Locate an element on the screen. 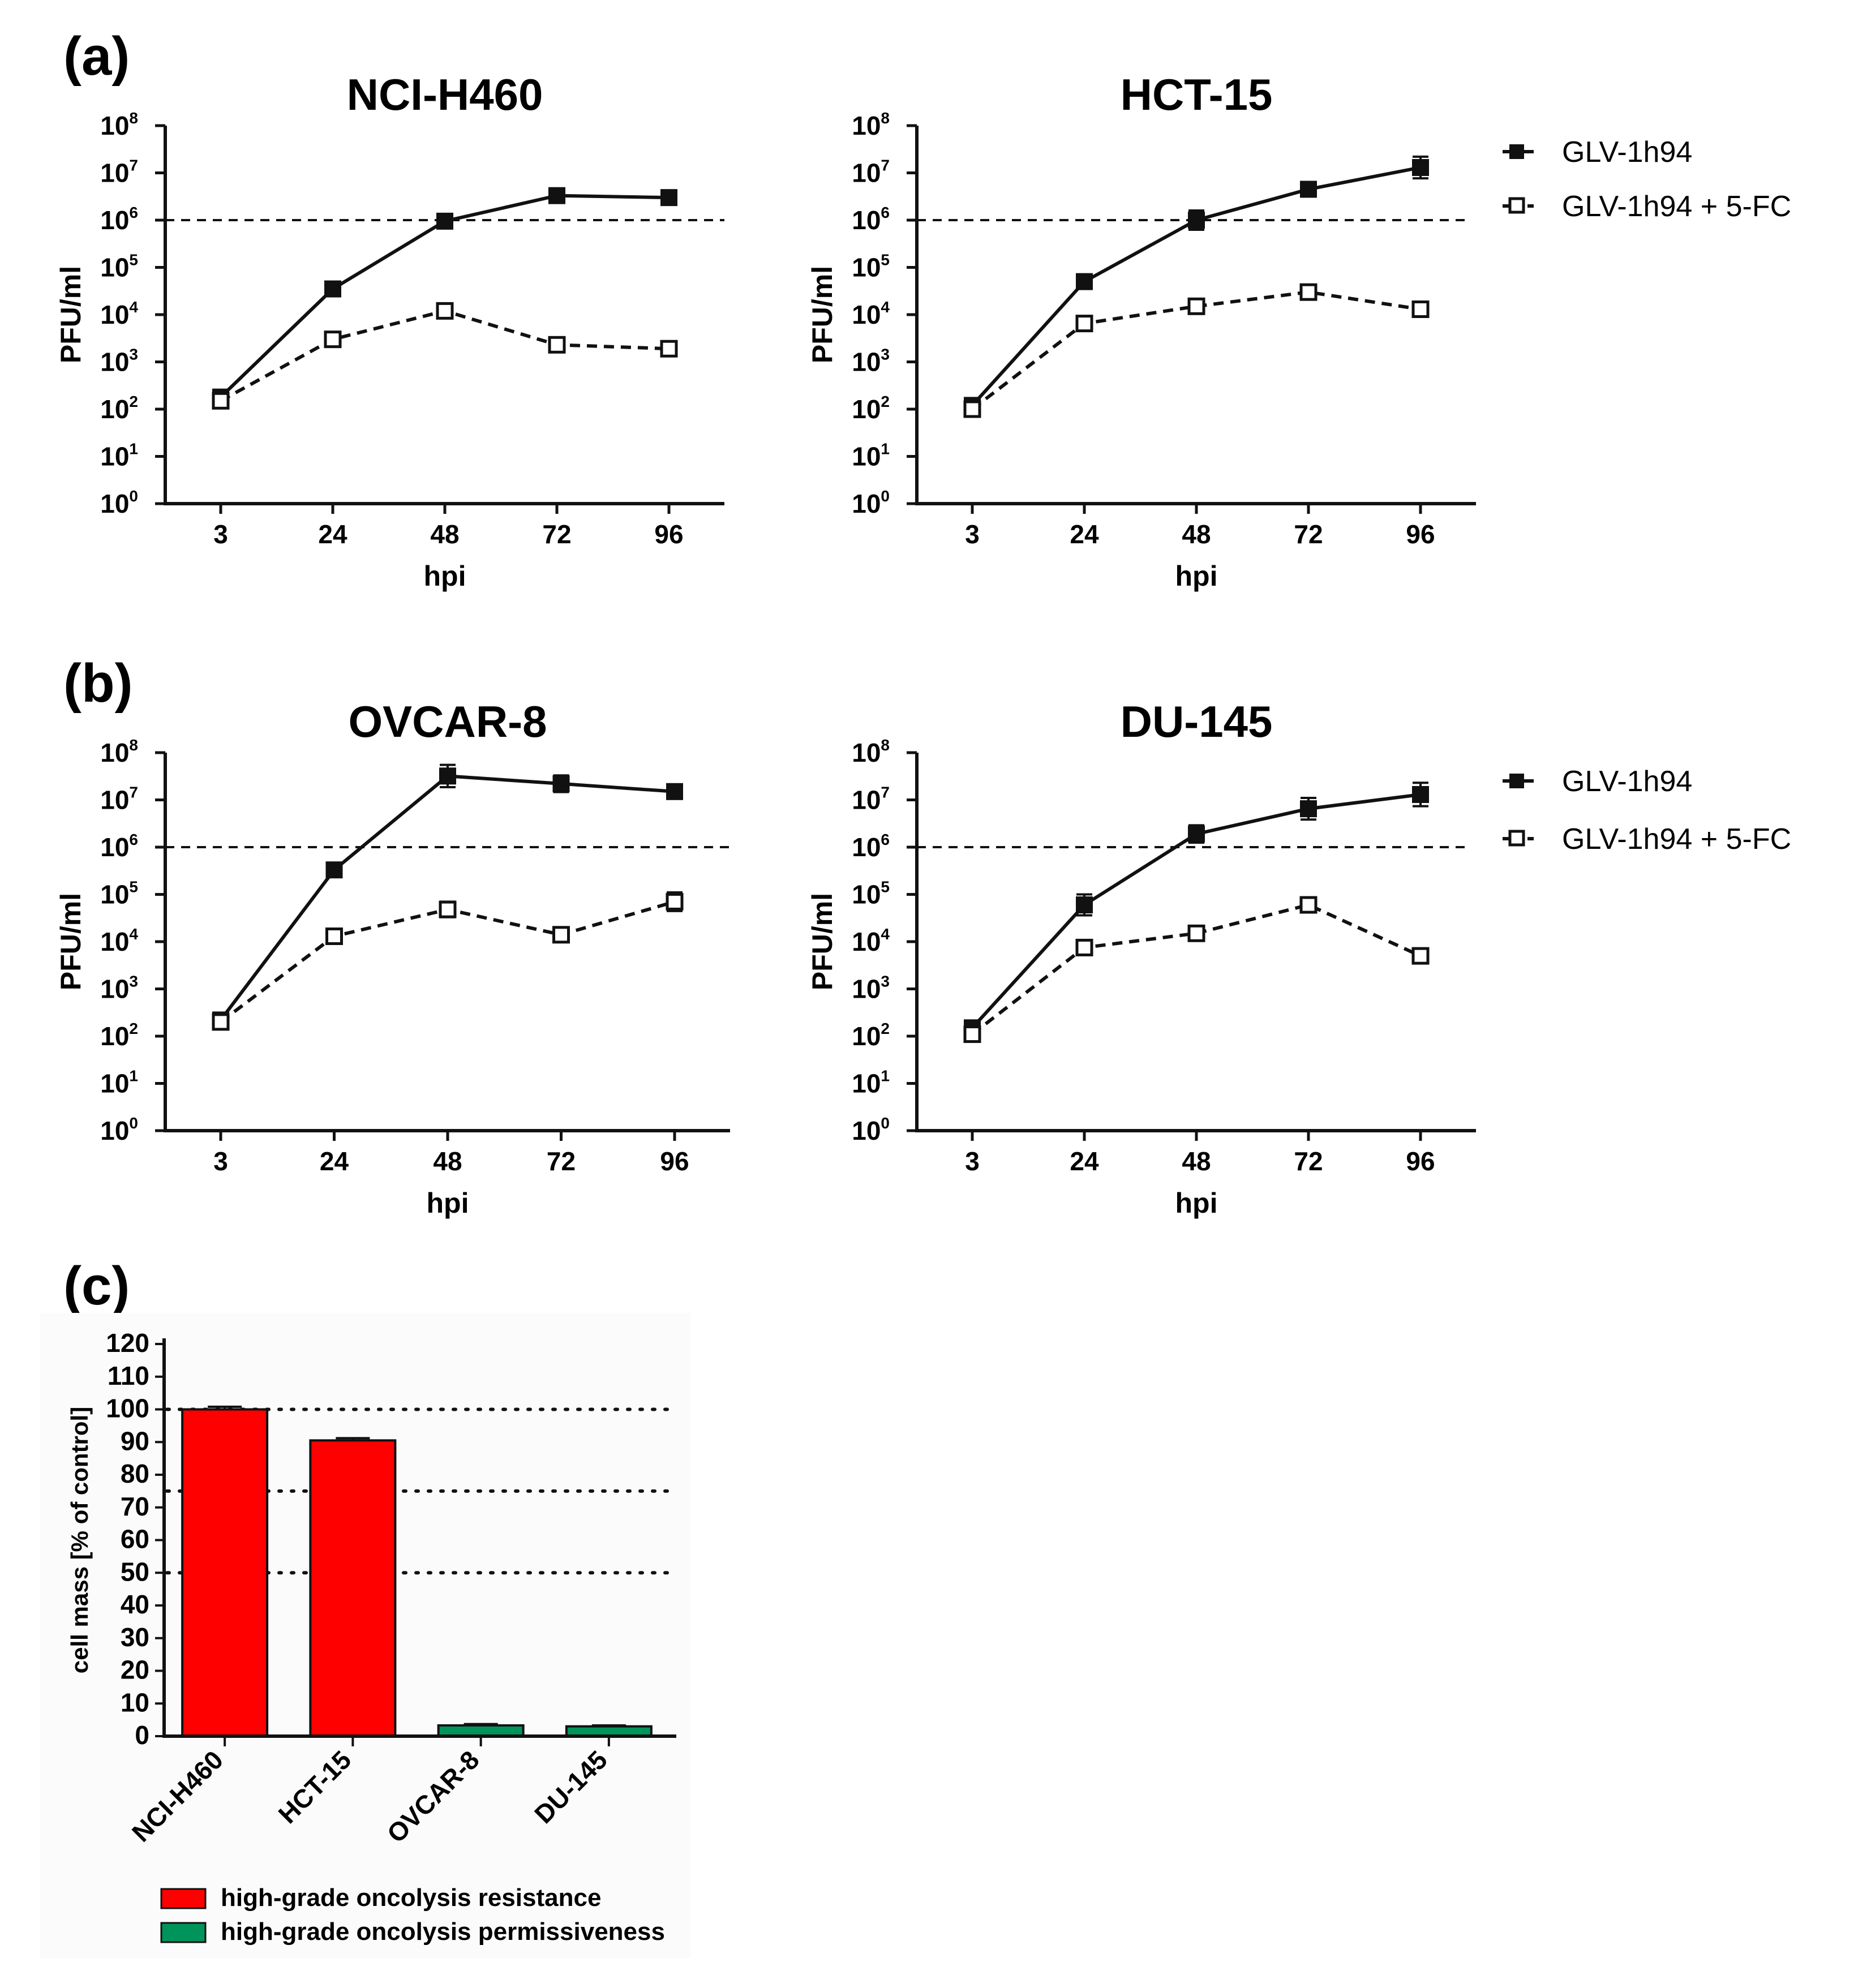 This screenshot has width=1871, height=1988. hct-15-x-tick-label-96: 96 is located at coordinates (1420, 534).